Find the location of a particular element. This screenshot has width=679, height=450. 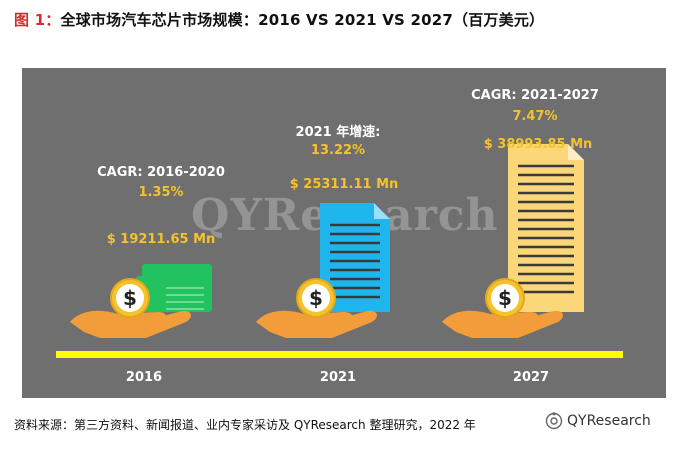

chart-baseline is located at coordinates (339, 354).